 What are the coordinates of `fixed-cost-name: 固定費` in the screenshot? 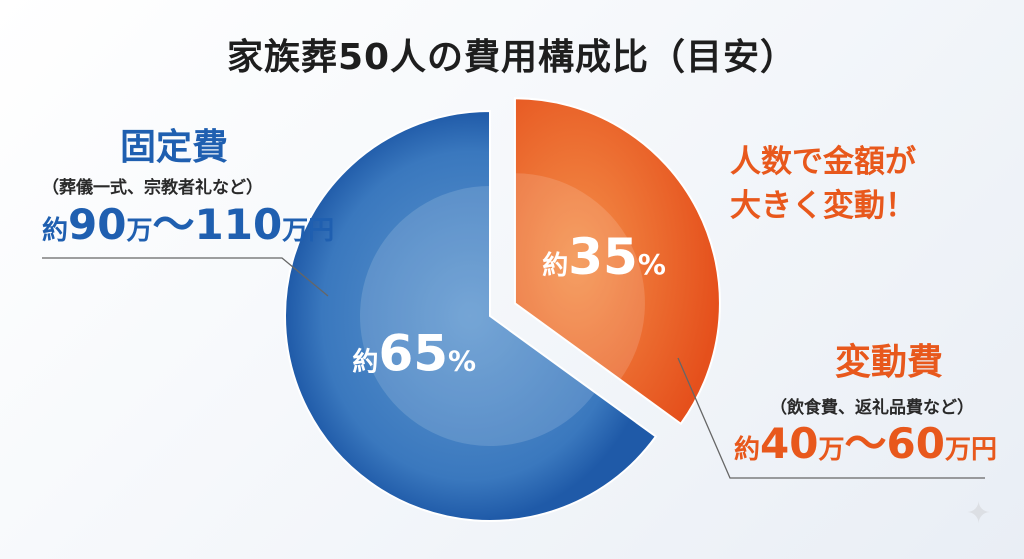 It's located at (174, 147).